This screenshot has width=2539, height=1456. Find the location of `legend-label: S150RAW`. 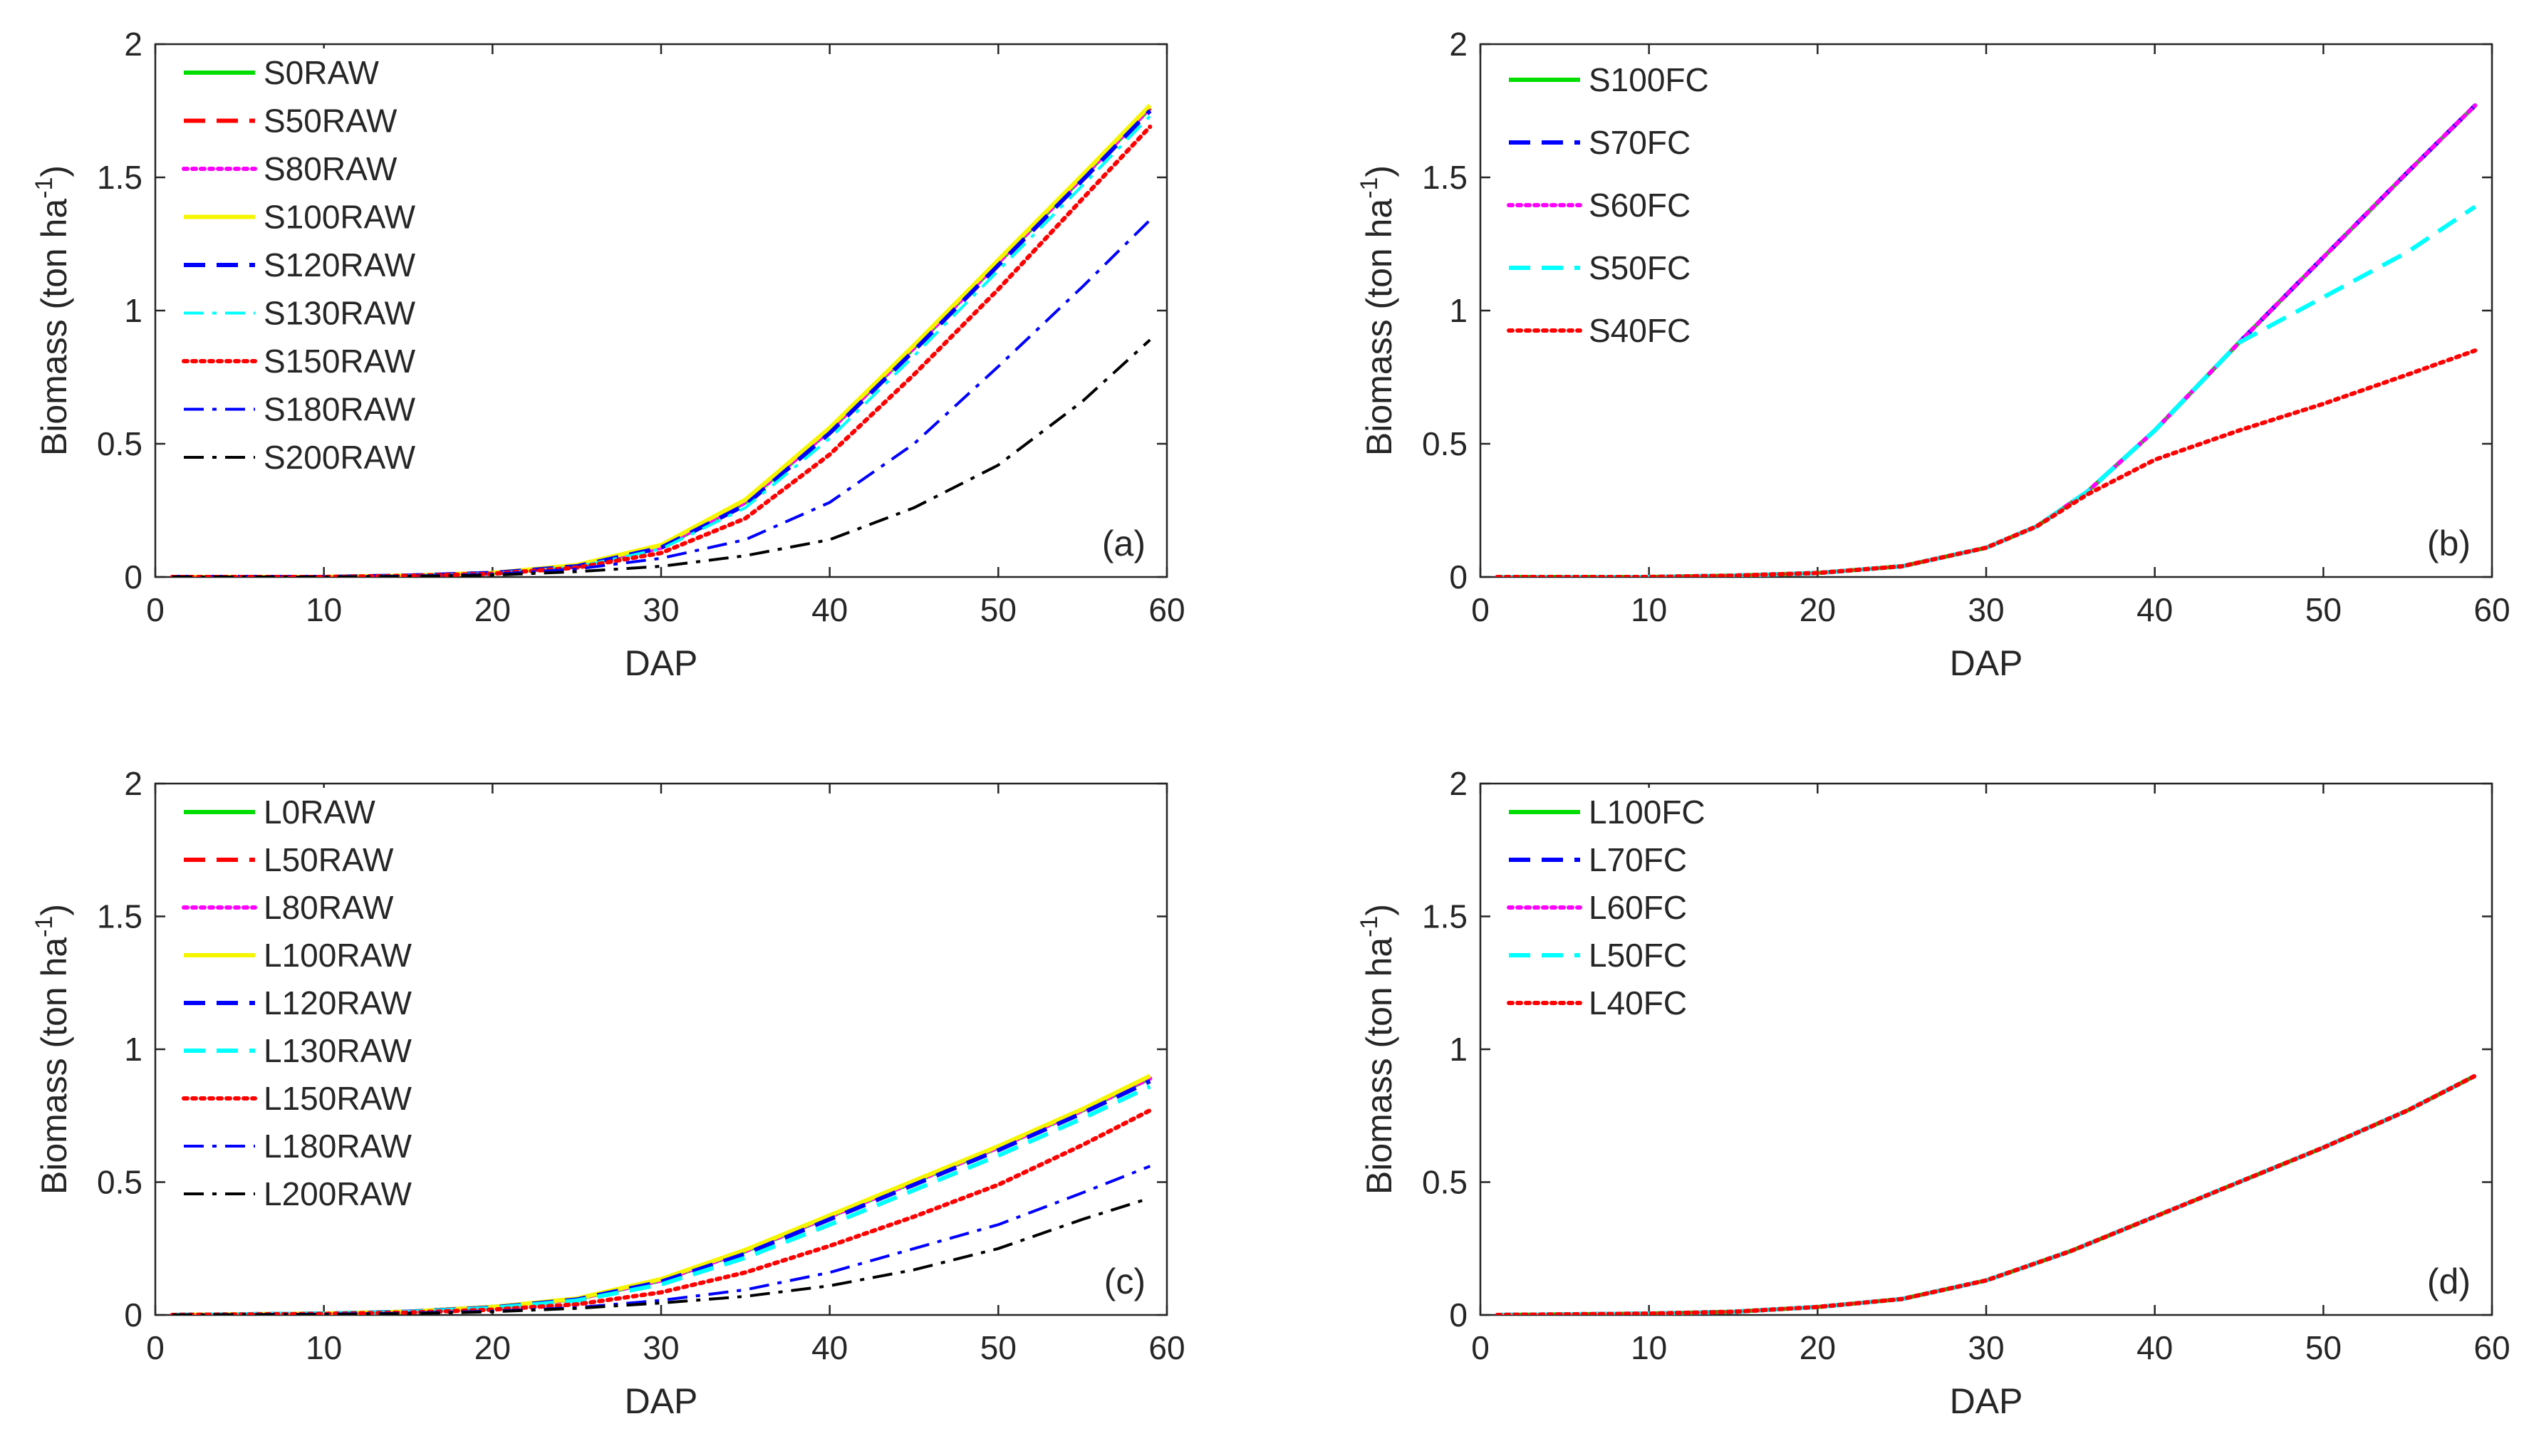

legend-label: S150RAW is located at coordinates (340, 361).